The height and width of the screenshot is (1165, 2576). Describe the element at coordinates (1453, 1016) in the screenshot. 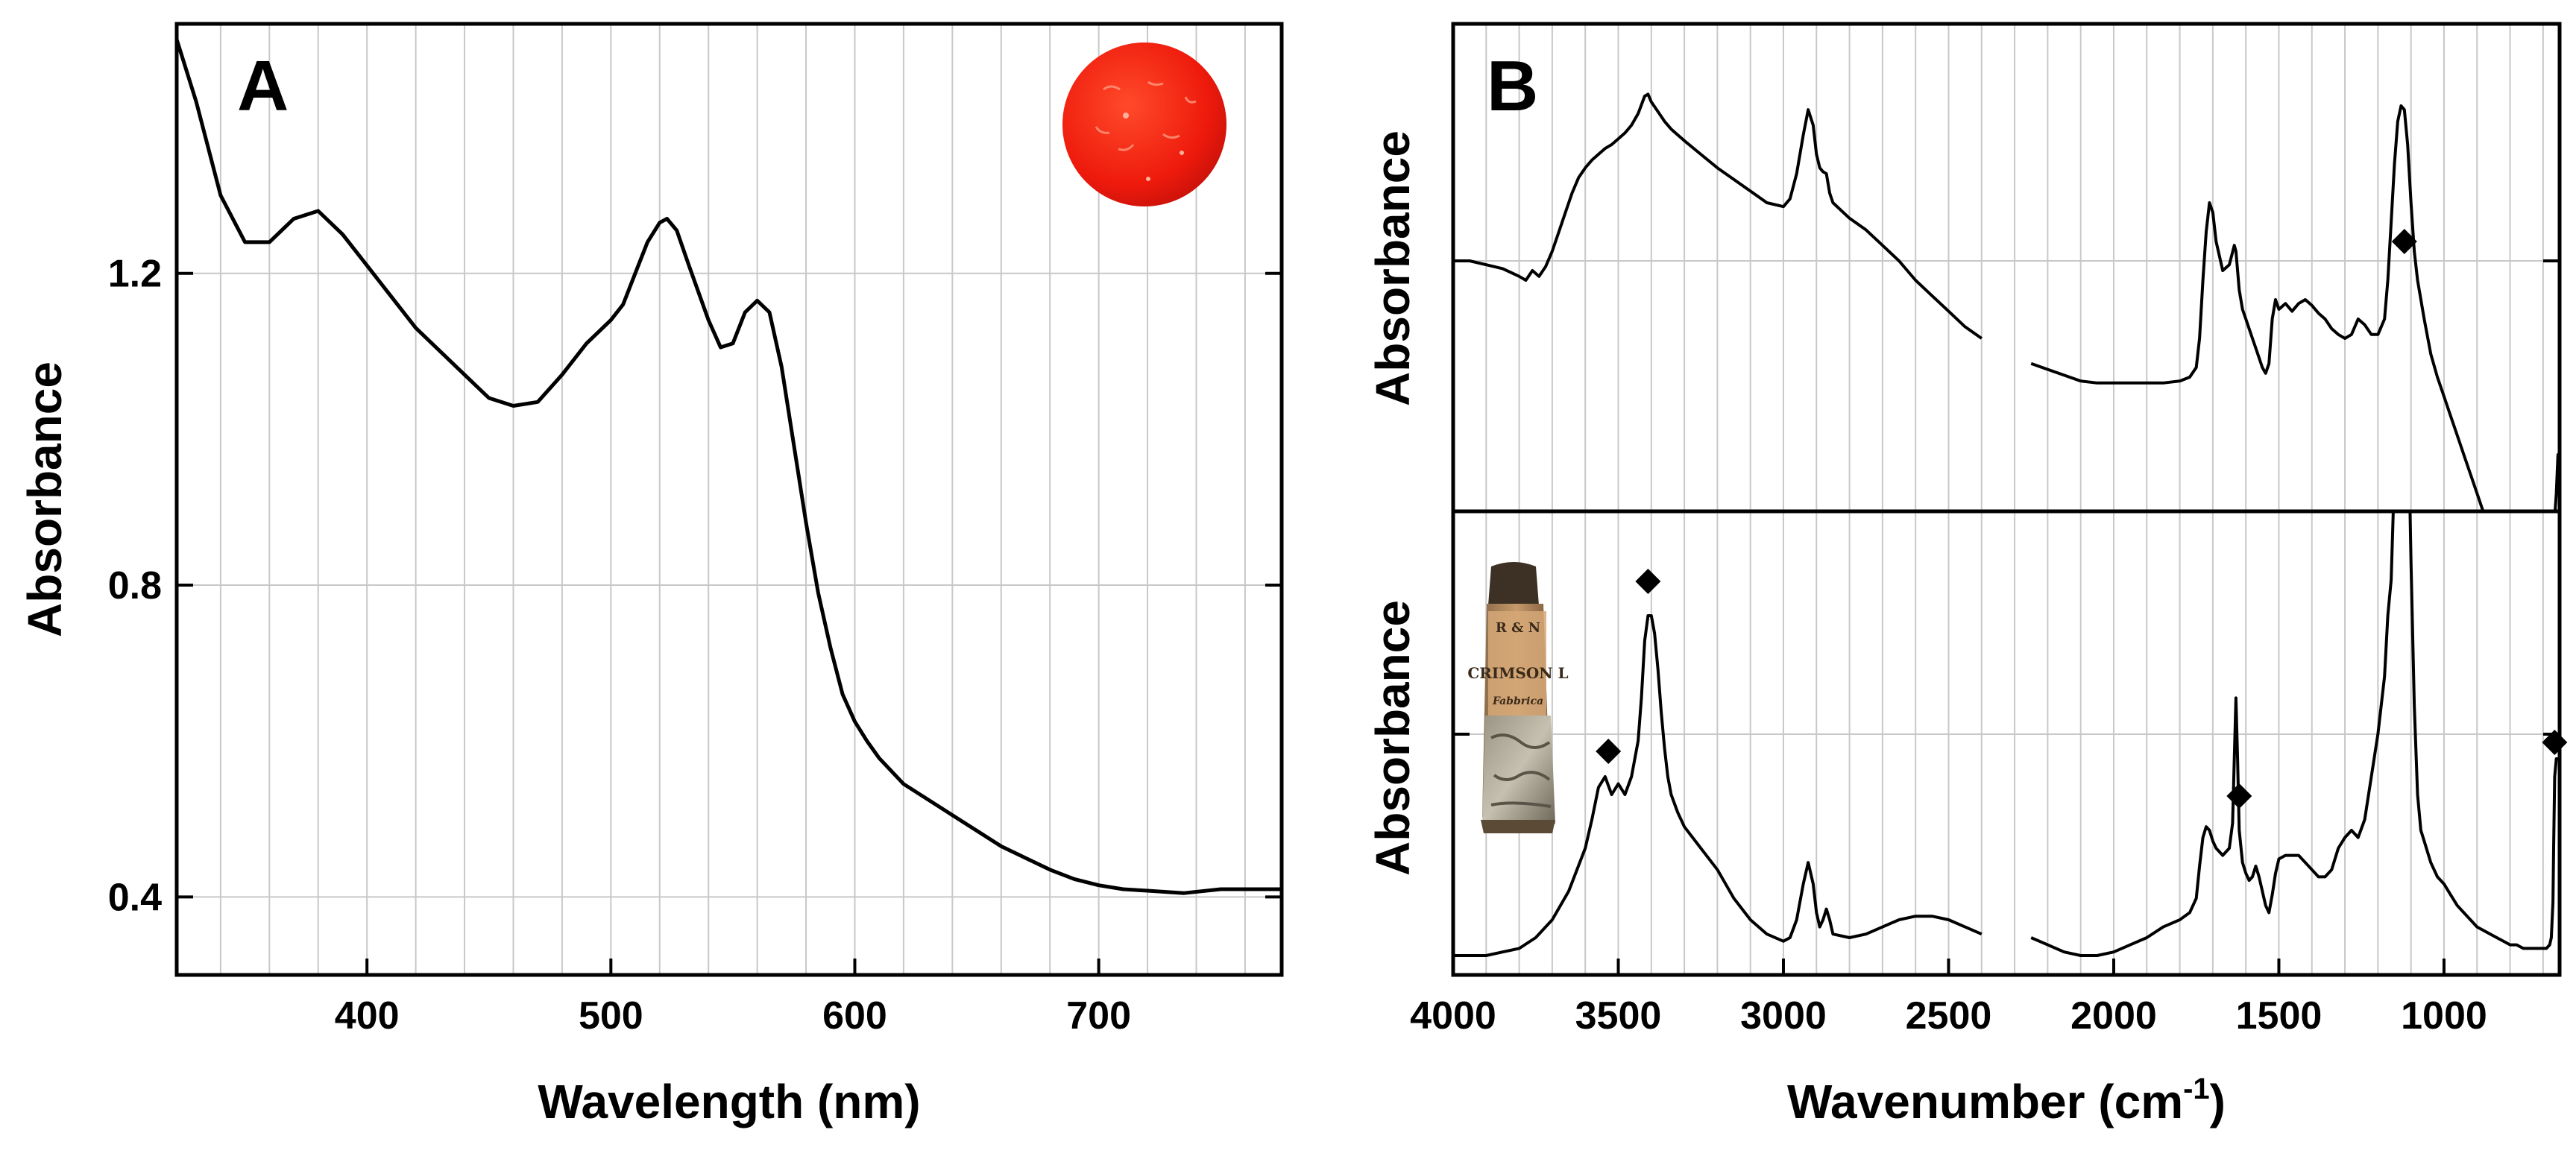

I see `panel-b-x-tick-label: 4000` at that location.